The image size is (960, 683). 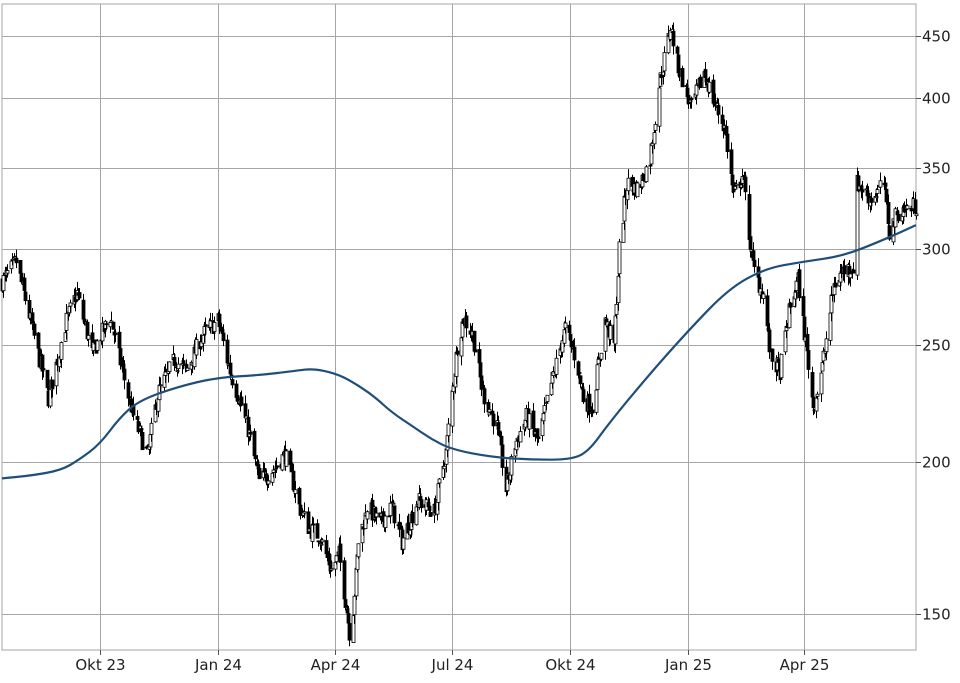 What do you see at coordinates (936, 37) in the screenshot?
I see `y-tick-label: 450` at bounding box center [936, 37].